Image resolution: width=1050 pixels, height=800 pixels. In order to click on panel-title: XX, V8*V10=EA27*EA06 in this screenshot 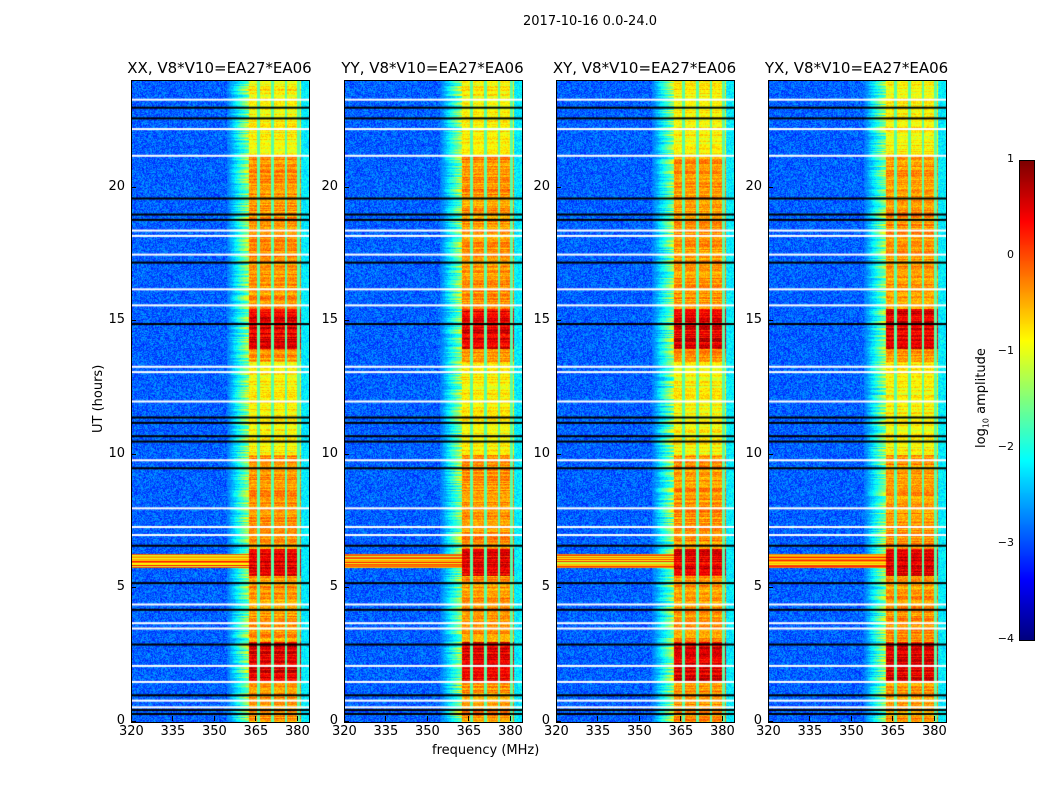, I will do `click(219, 68)`.